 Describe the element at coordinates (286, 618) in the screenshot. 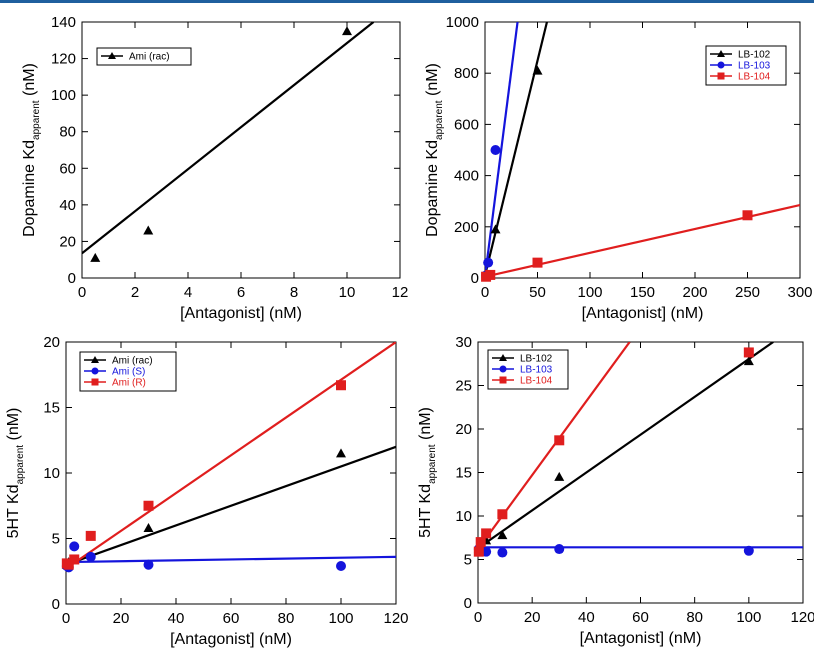

I see `x-tick-label: 80` at that location.